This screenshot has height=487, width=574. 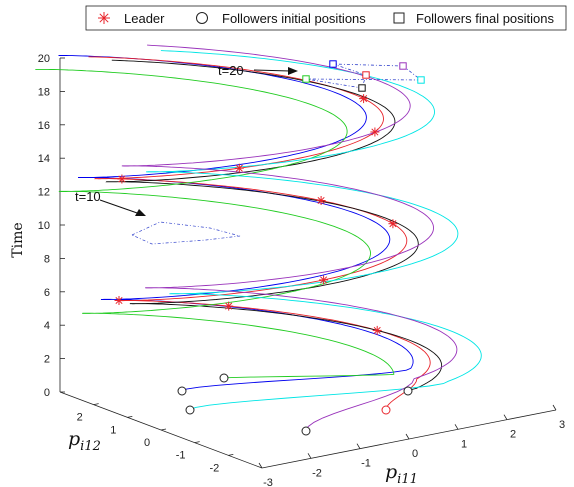 I want to click on annotation-t10-arrow, so click(x=120, y=207).